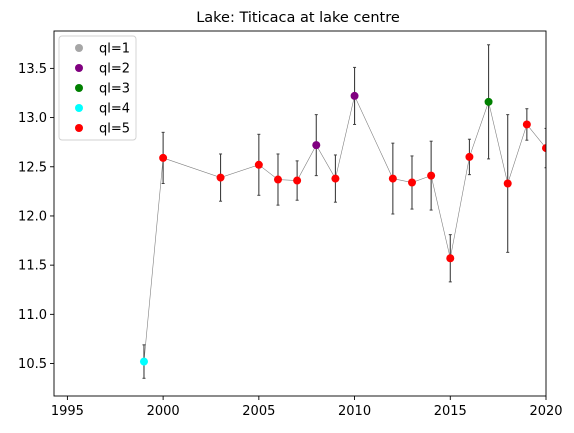 This screenshot has height=433, width=574. I want to click on y-tick-label: 13.0, so click(32, 118).